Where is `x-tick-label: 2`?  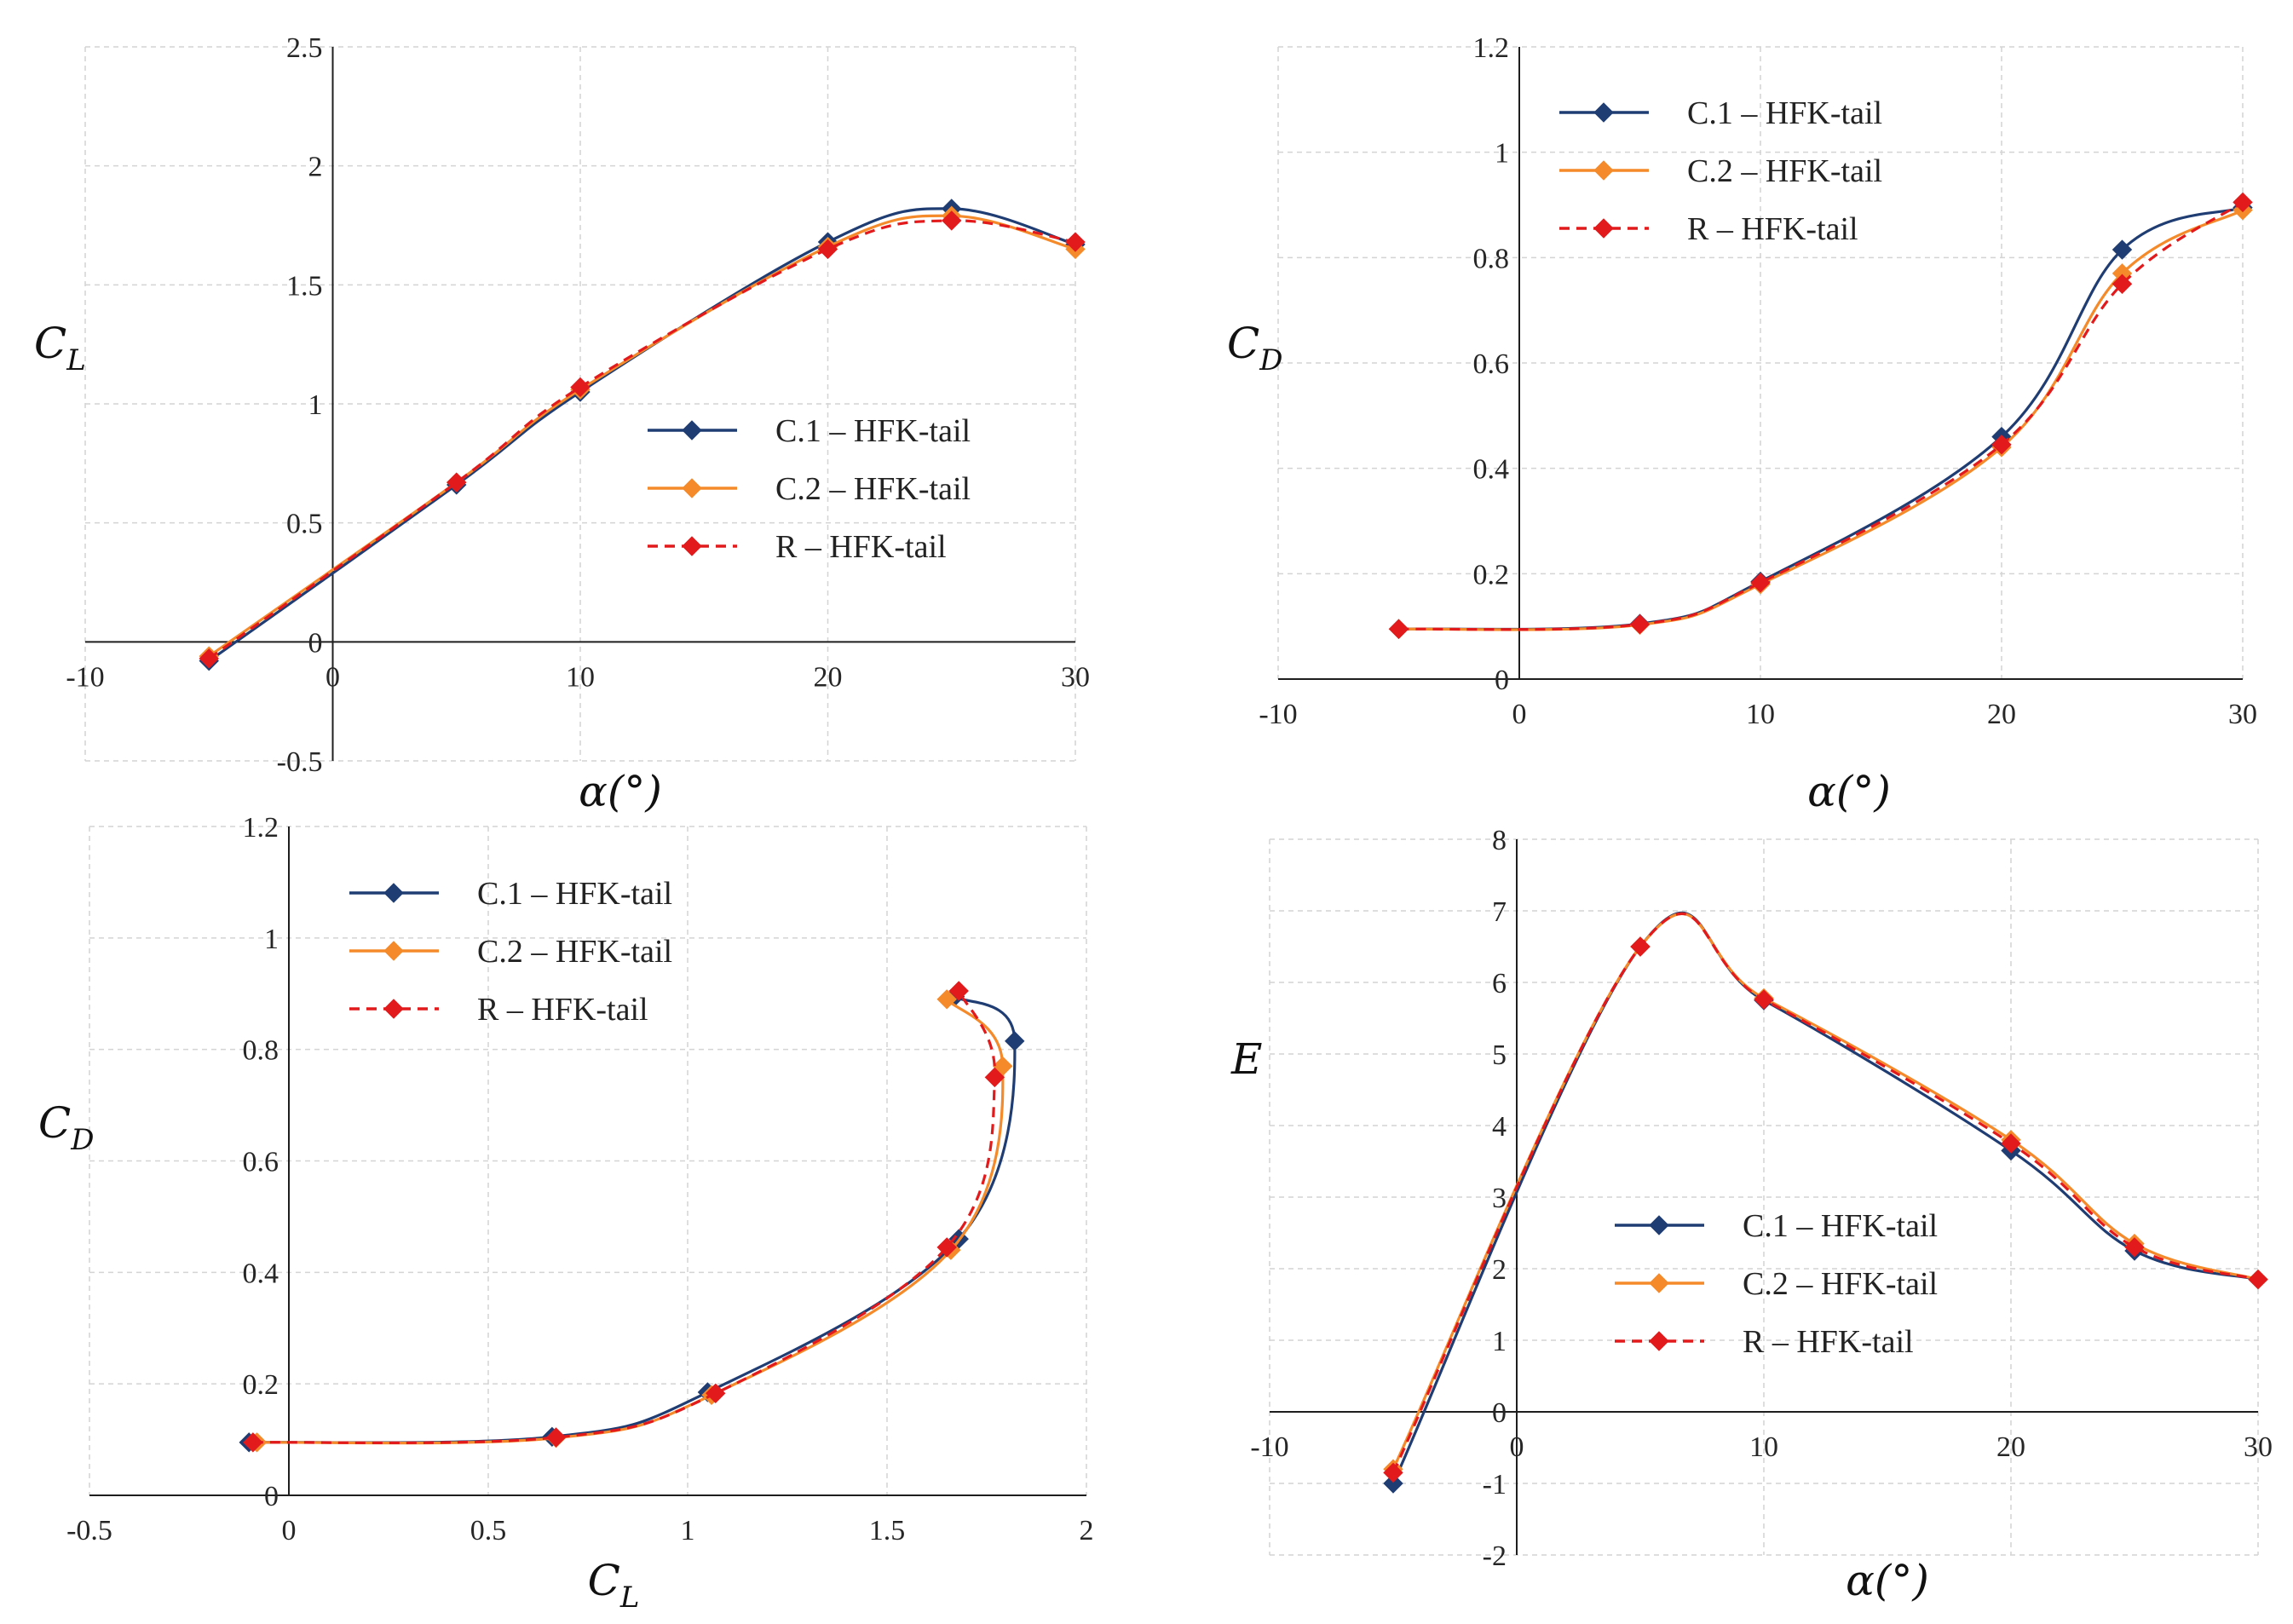
x-tick-label: 2 is located at coordinates (1087, 1530).